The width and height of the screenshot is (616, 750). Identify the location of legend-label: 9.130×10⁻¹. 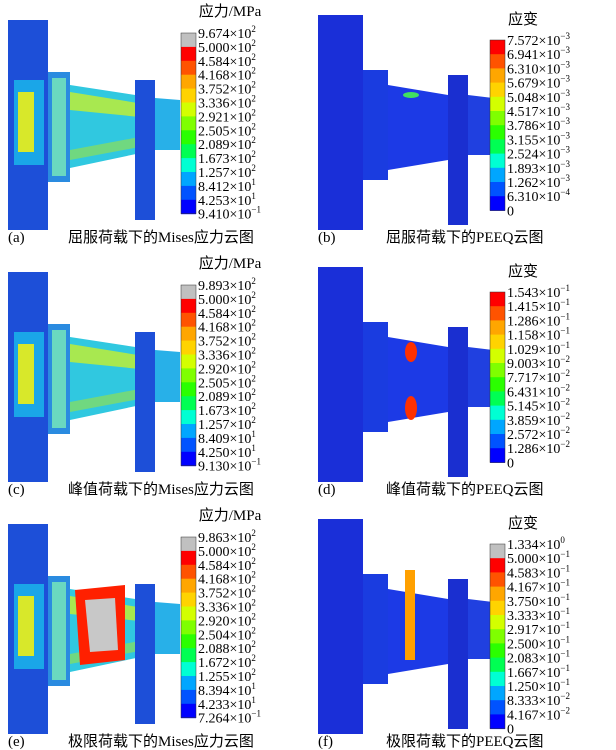
(229, 466).